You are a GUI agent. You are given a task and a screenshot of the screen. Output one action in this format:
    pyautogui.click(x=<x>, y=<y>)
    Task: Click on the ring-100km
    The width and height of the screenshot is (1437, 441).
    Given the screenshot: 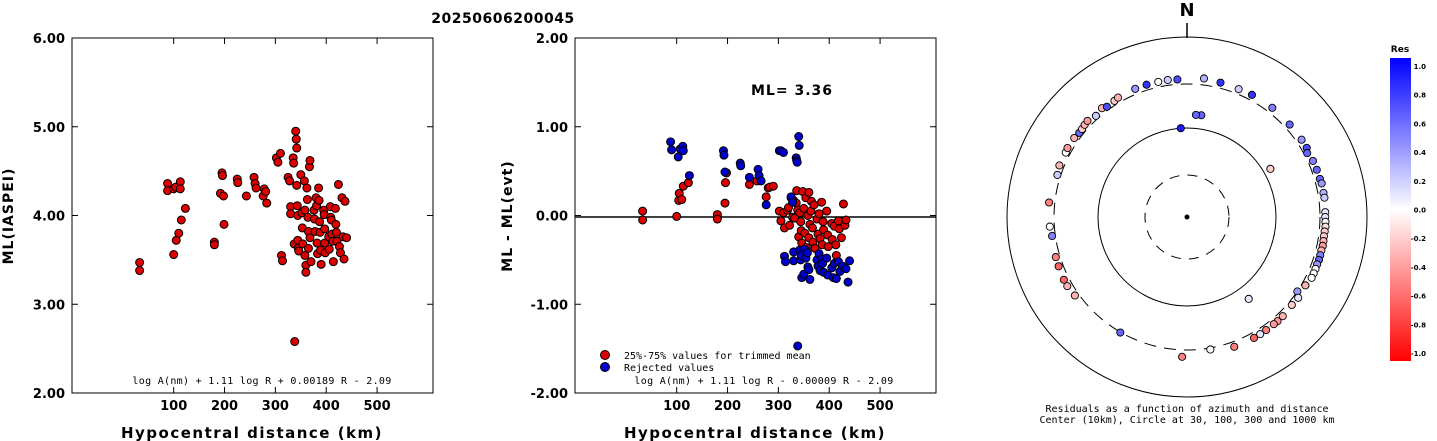 What is the action you would take?
    pyautogui.click(x=1187, y=217)
    